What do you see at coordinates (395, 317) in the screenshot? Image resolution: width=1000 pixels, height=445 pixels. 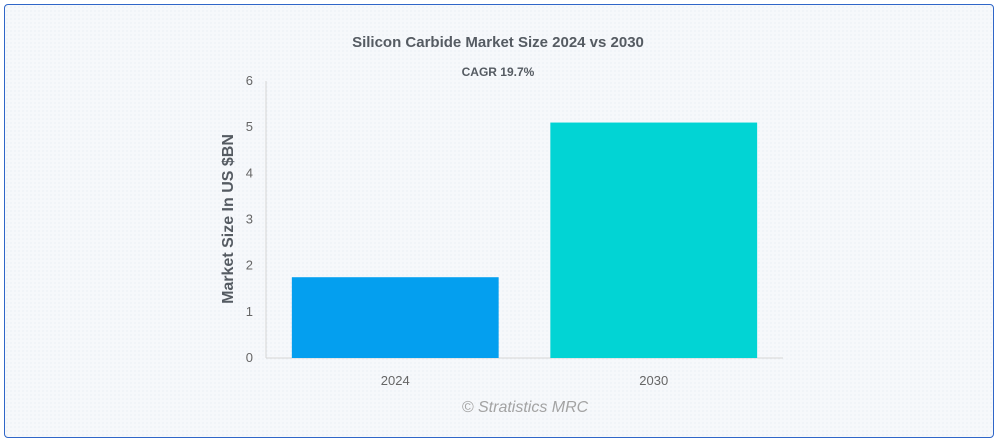 I see `bar-2024` at bounding box center [395, 317].